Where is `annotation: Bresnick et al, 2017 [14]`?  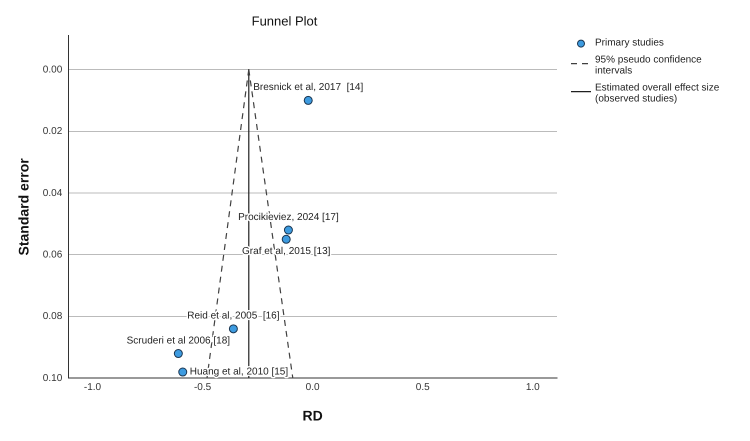 annotation: Bresnick et al, 2017 [14] is located at coordinates (308, 88).